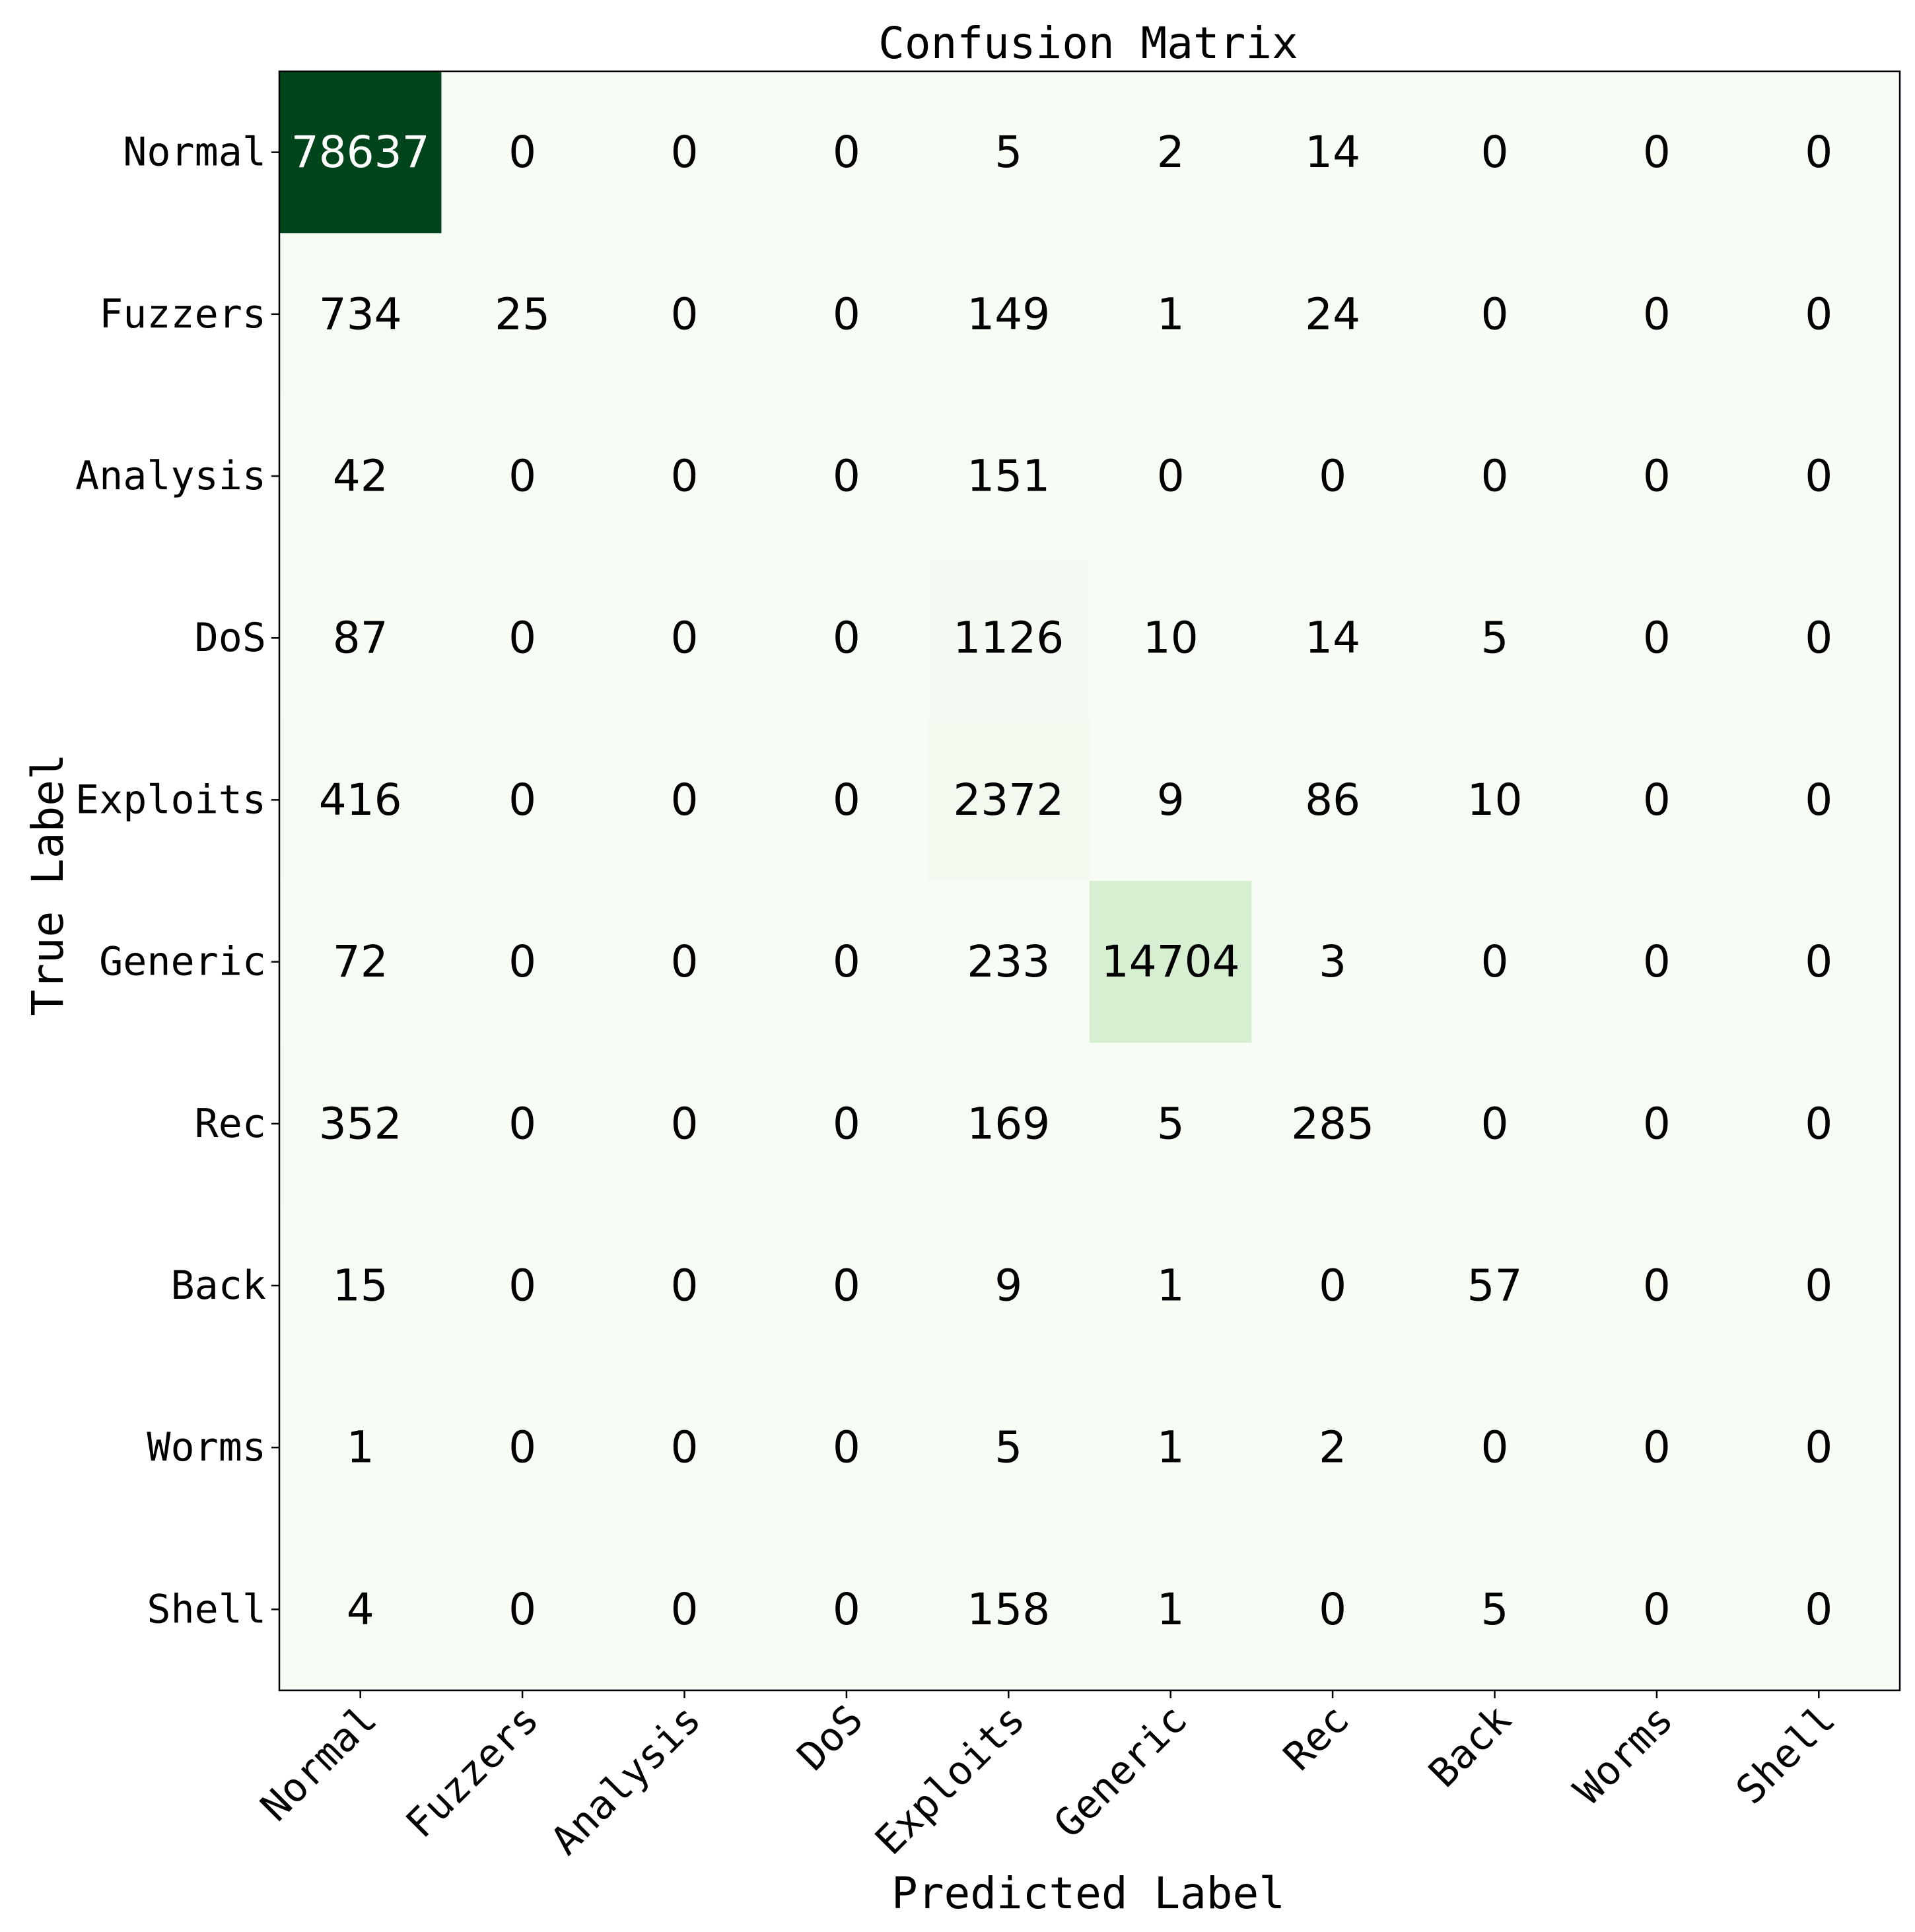 The height and width of the screenshot is (1932, 1915). I want to click on heatmap-cell-shell-exploits, so click(1008, 1610).